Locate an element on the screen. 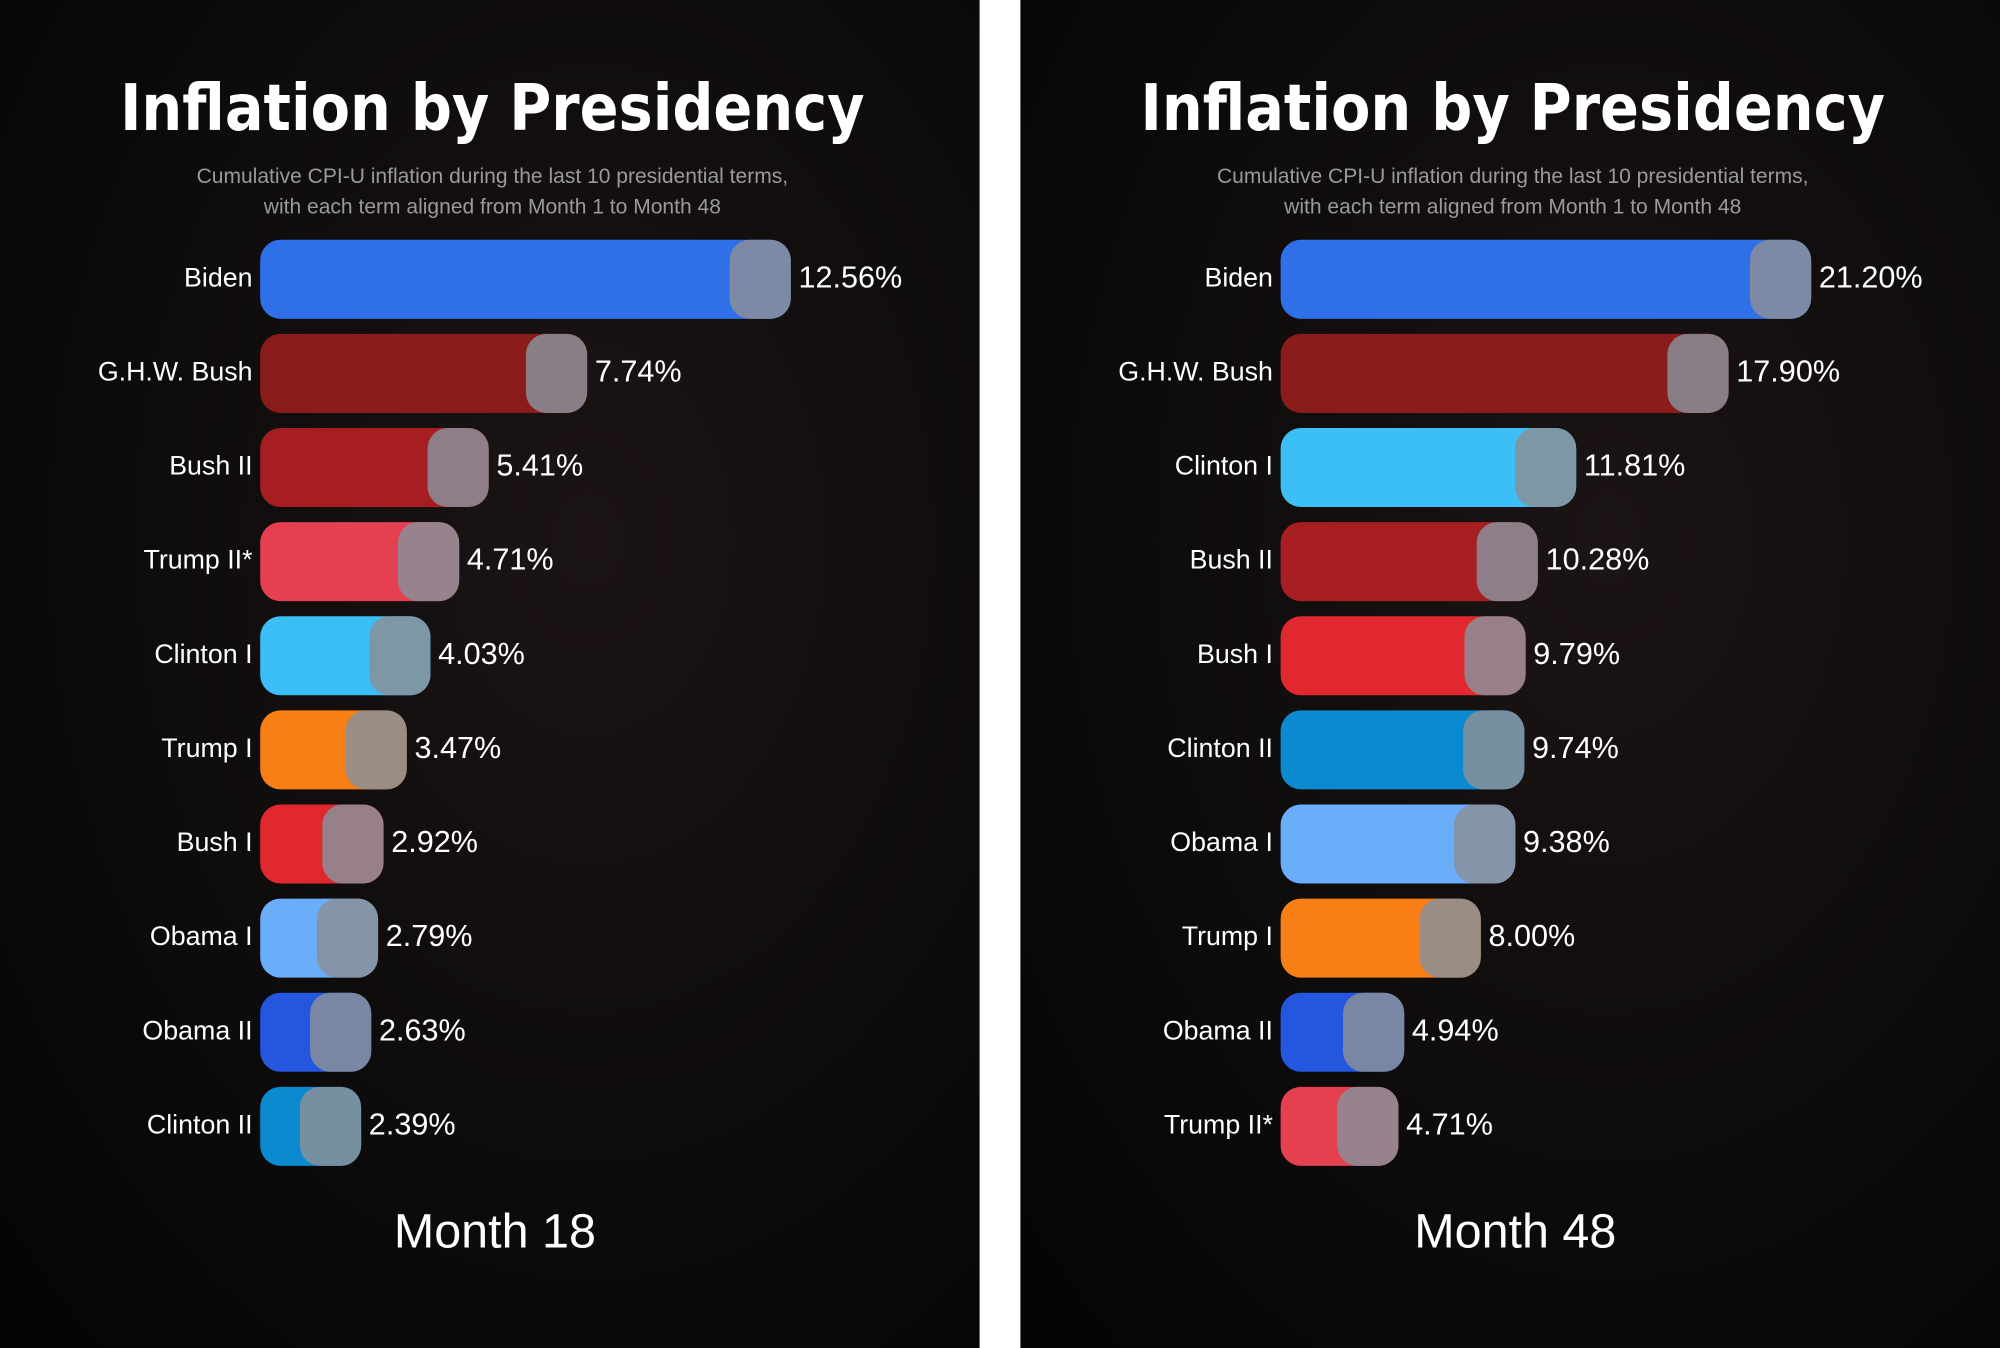 This screenshot has height=1348, width=2000. value-label: 10.28% is located at coordinates (1598, 560).